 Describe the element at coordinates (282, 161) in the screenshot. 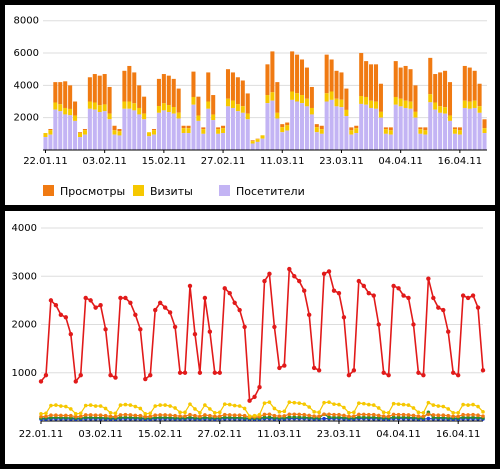

I see `x-tick-label: 11.03.11` at that location.